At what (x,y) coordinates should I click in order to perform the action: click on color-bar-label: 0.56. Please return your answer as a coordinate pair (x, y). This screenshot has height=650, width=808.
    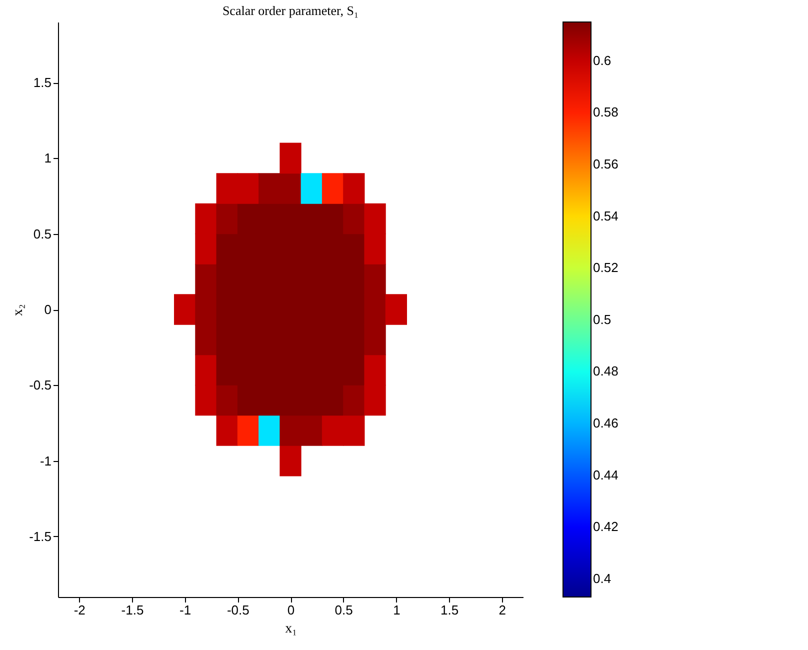
    Looking at the image, I should click on (605, 164).